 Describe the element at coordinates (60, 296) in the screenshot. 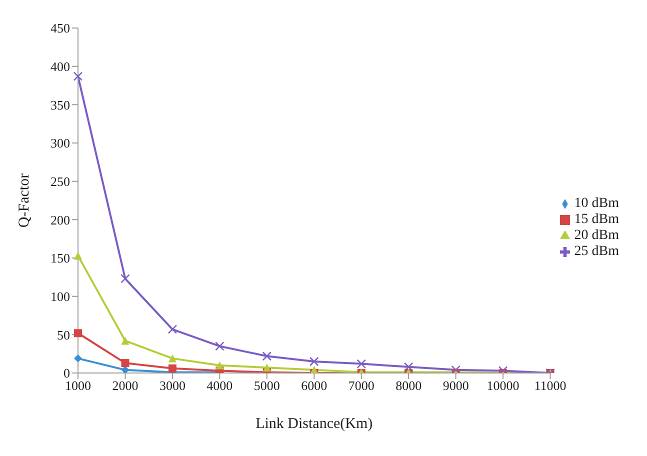

I see `y-tick-label: 100` at that location.